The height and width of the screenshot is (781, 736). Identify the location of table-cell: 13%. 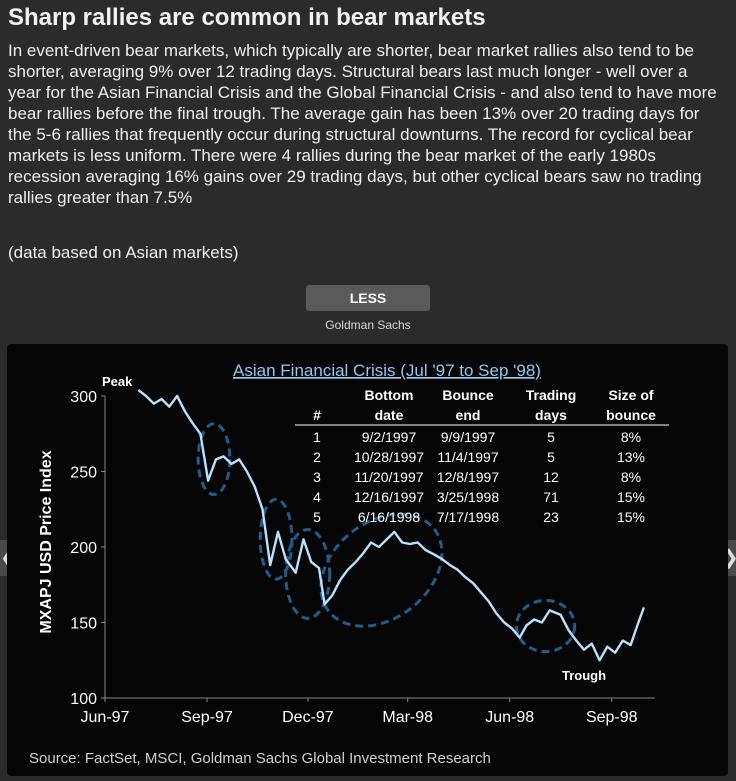
(631, 457).